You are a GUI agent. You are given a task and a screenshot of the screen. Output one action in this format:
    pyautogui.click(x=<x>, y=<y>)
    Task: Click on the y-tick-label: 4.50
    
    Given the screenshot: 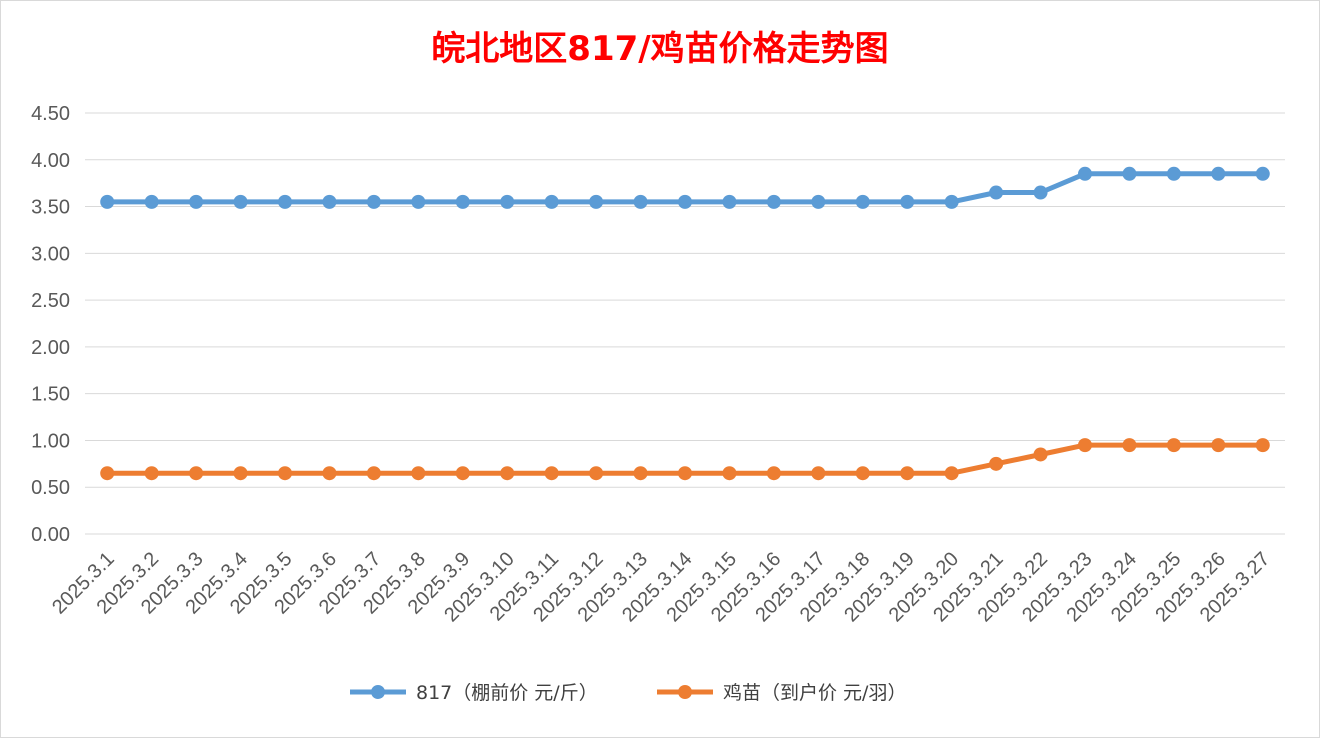 What is the action you would take?
    pyautogui.click(x=50, y=114)
    